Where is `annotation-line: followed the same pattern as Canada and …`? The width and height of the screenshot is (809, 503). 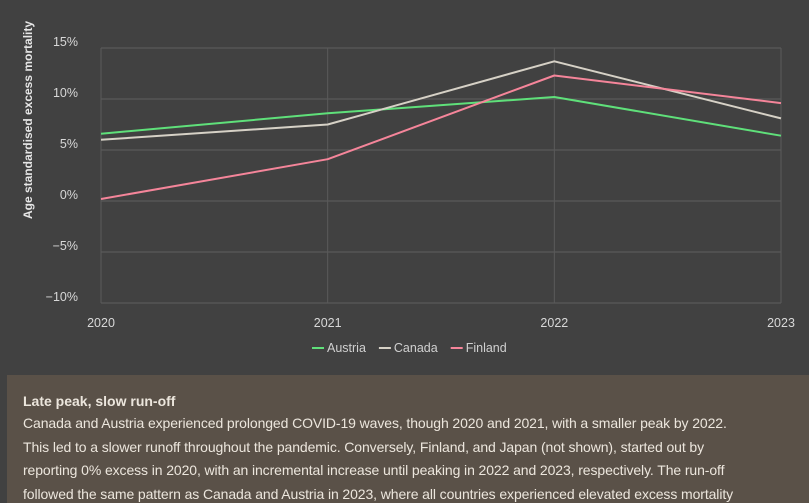 annotation-line: followed the same pattern as Canada and … is located at coordinates (378, 493).